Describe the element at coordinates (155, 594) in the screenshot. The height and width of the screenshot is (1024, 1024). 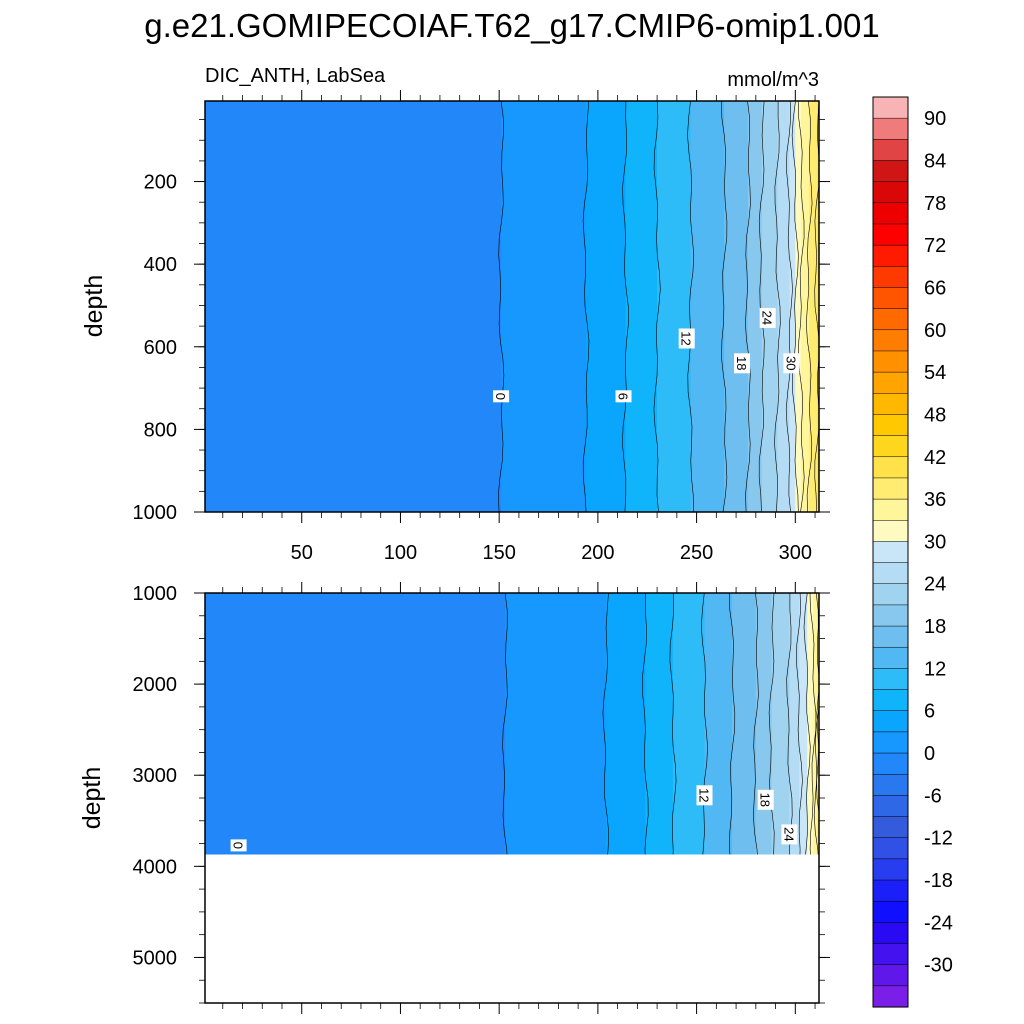
I see `lower-y-tick-label: 1000` at that location.